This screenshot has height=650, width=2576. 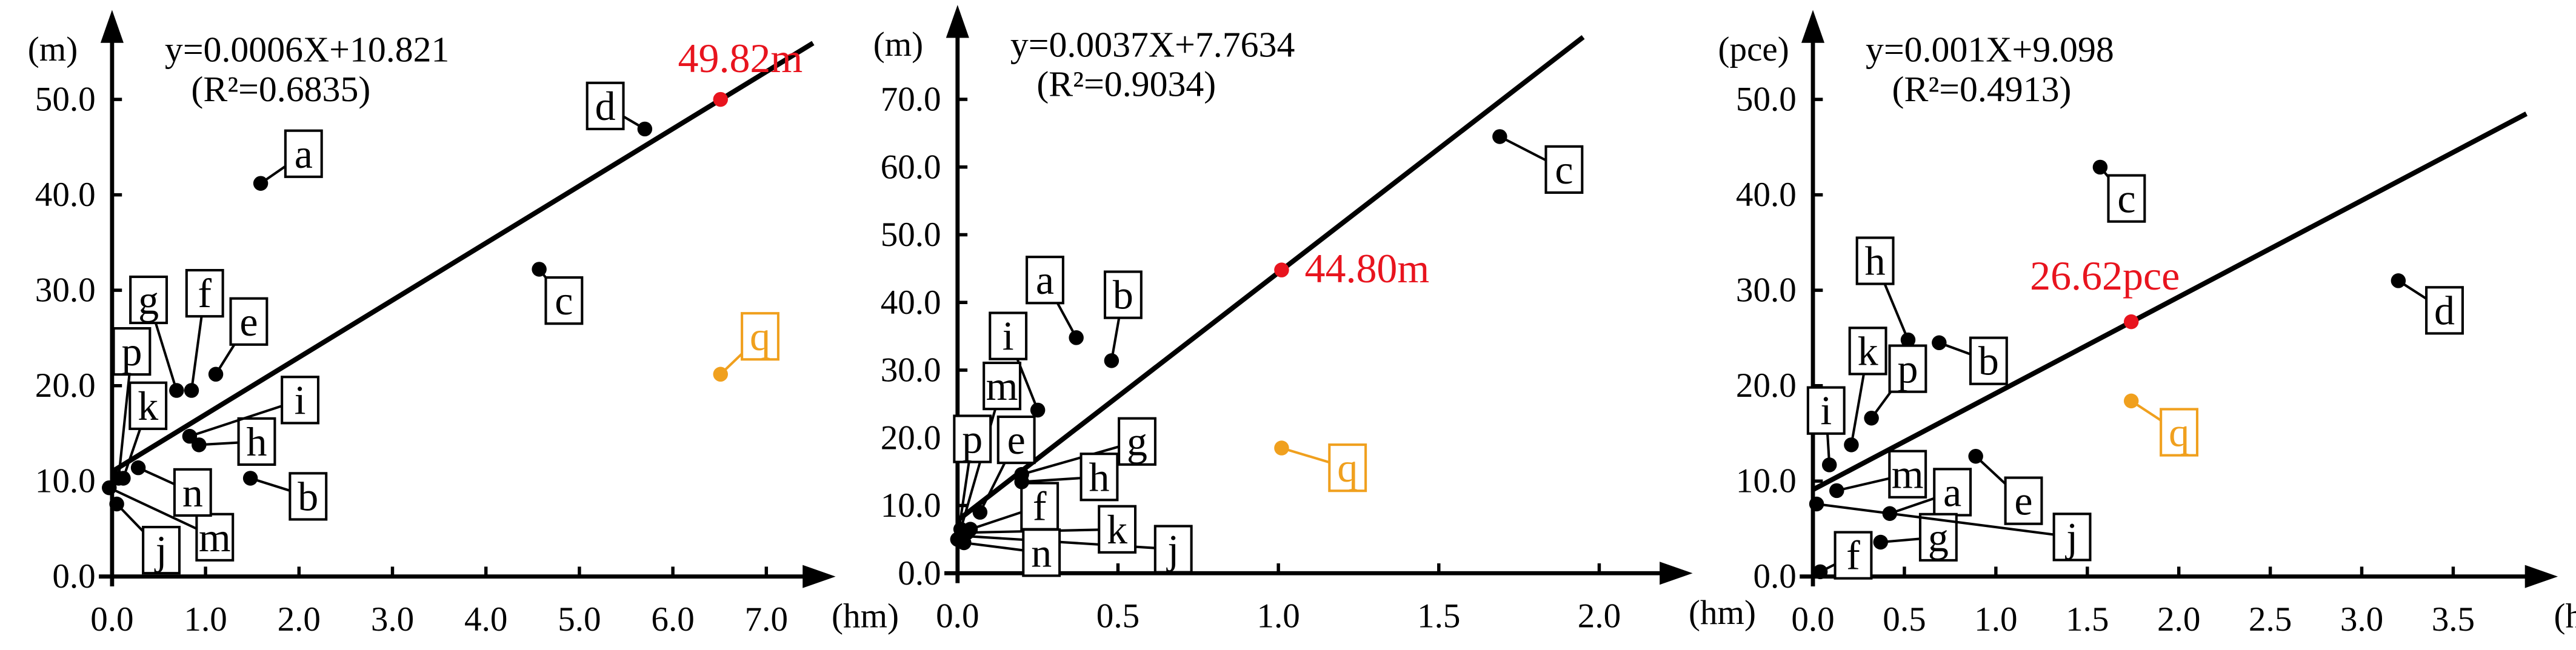 What do you see at coordinates (1767, 481) in the screenshot?
I see `y-tick-label: 10.0` at bounding box center [1767, 481].